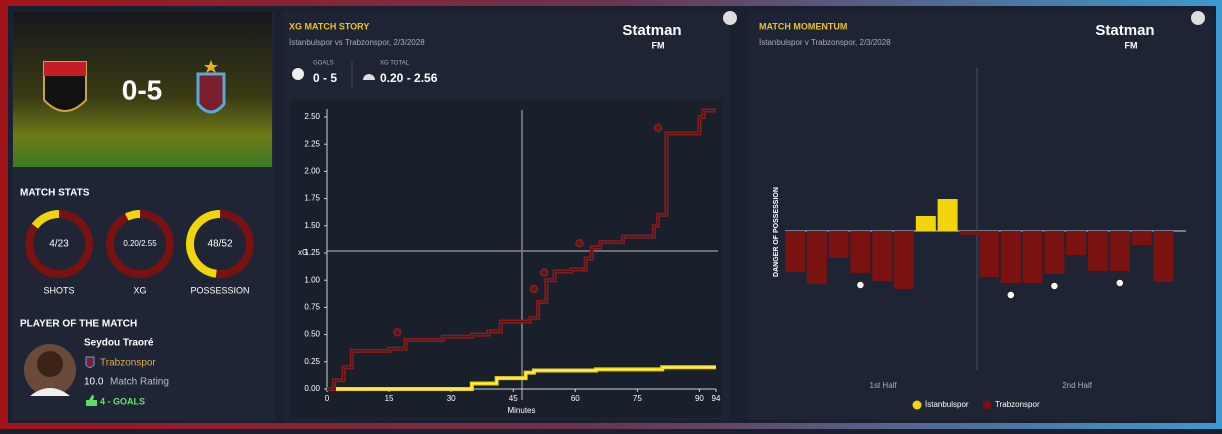 The image size is (1222, 434). What do you see at coordinates (1131, 45) in the screenshot?
I see `brand-sub: FM` at bounding box center [1131, 45].